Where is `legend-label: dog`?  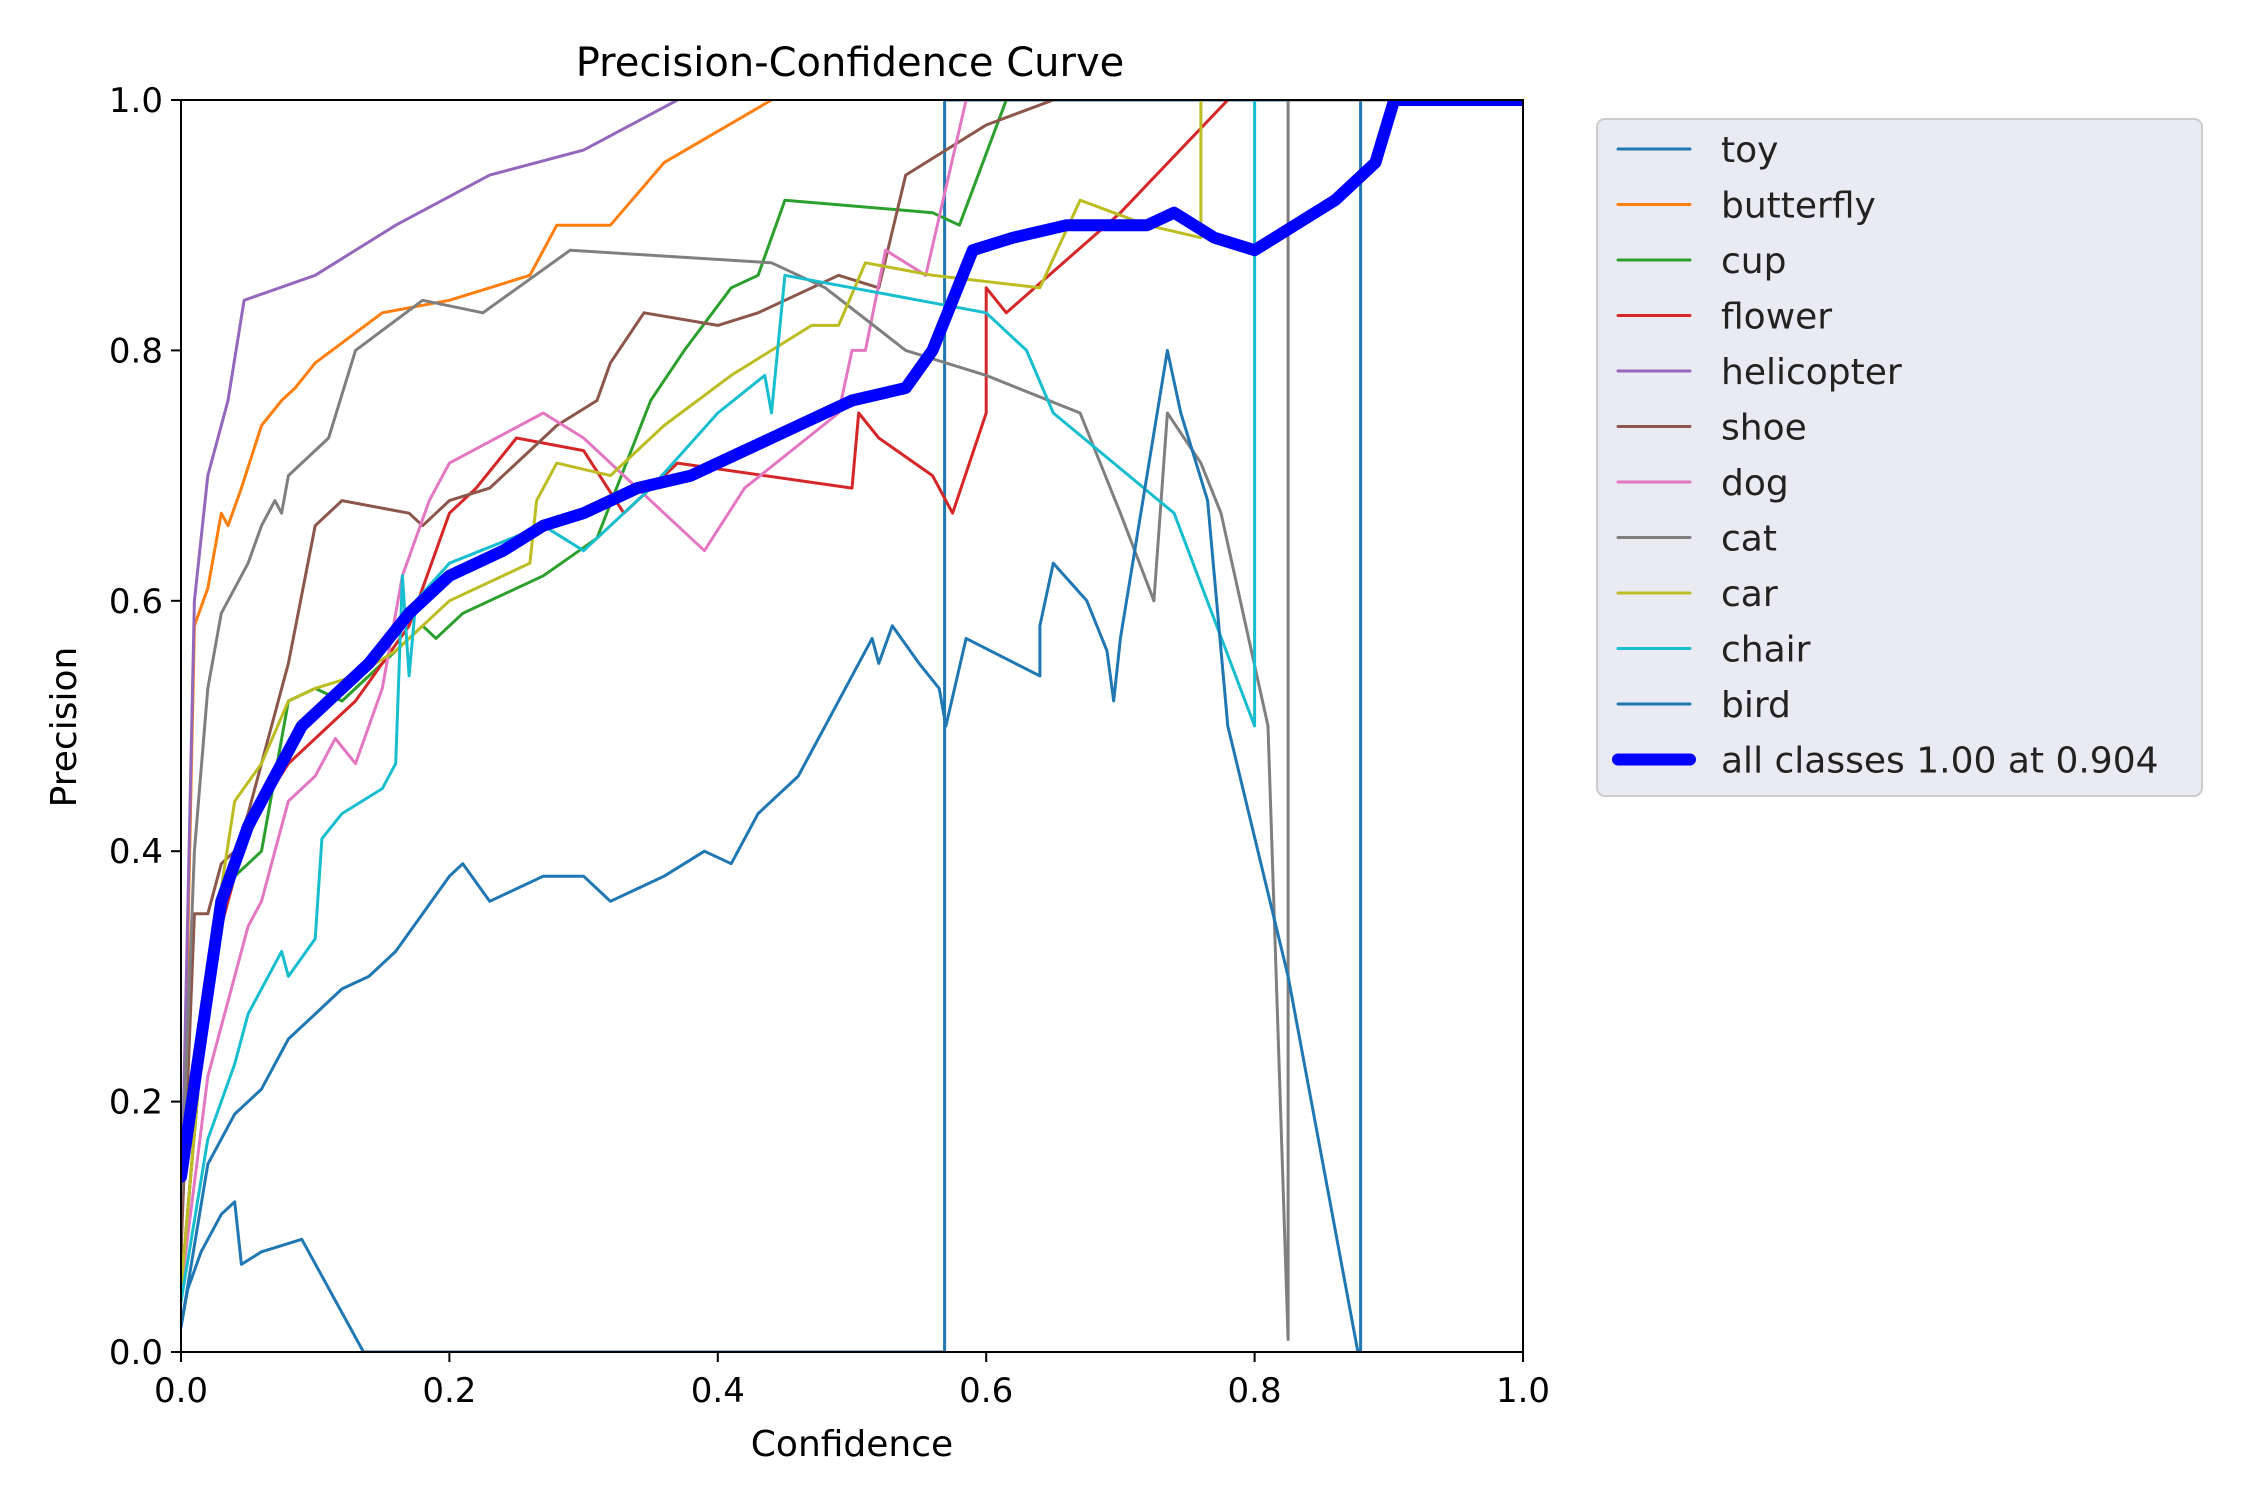
legend-label: dog is located at coordinates (1755, 483).